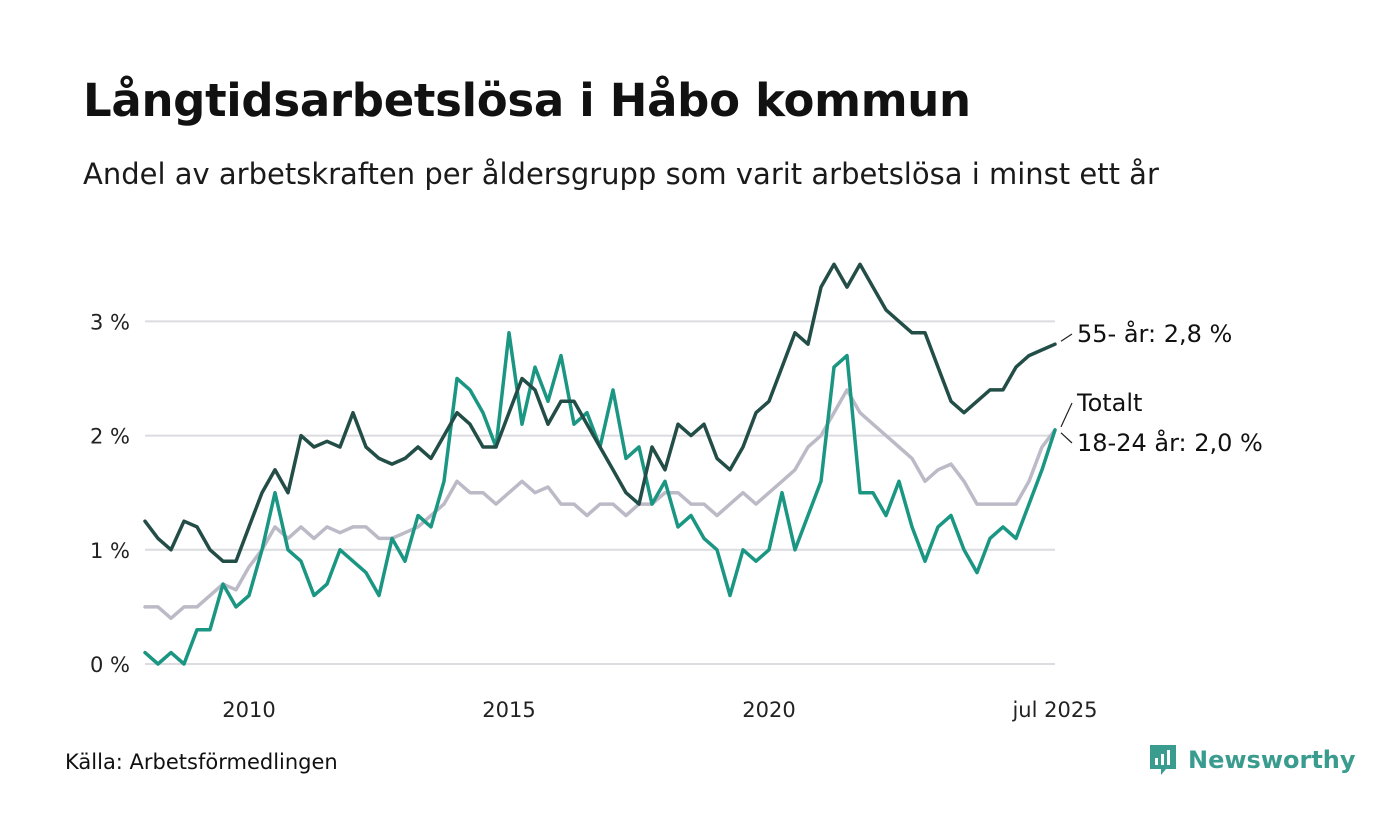 The height and width of the screenshot is (840, 1400). Describe the element at coordinates (1272, 760) in the screenshot. I see `brand-name: Newsworthy` at that location.